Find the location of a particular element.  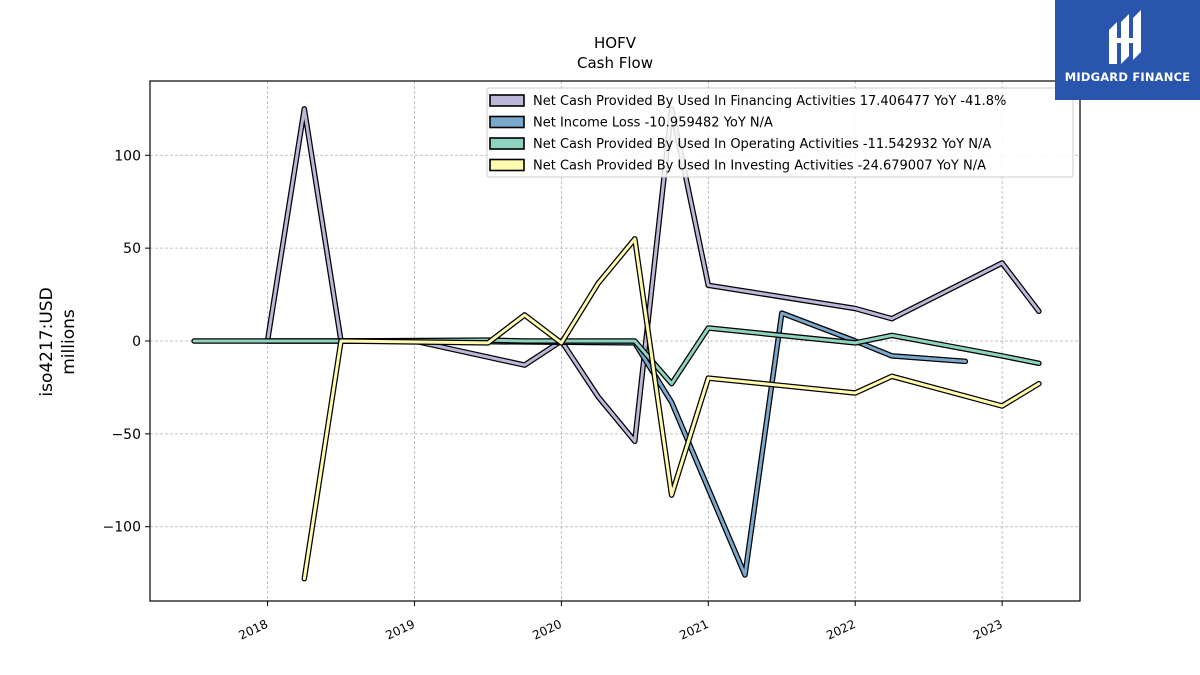

x-tick-label: 2023 is located at coordinates (988, 630).